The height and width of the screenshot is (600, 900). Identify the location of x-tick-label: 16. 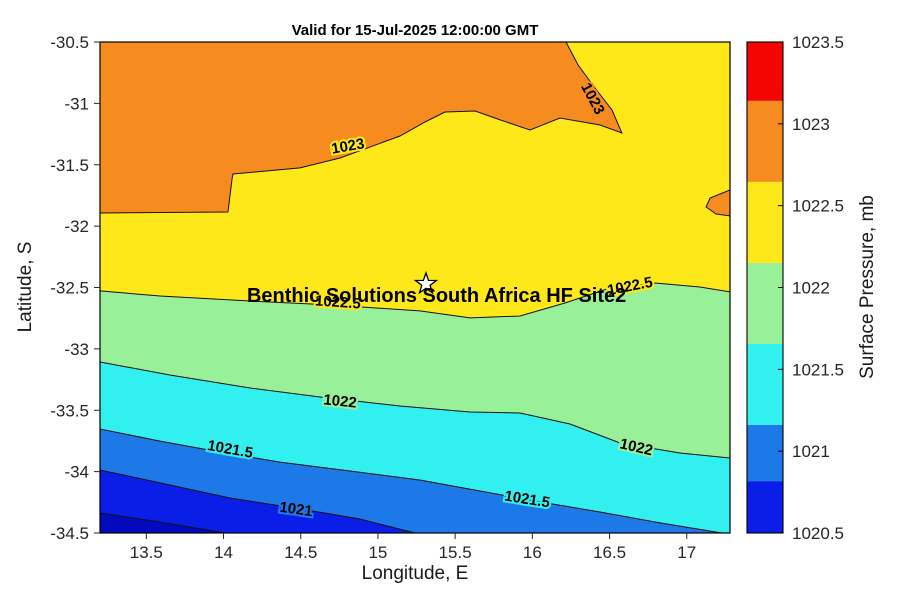
(532, 552).